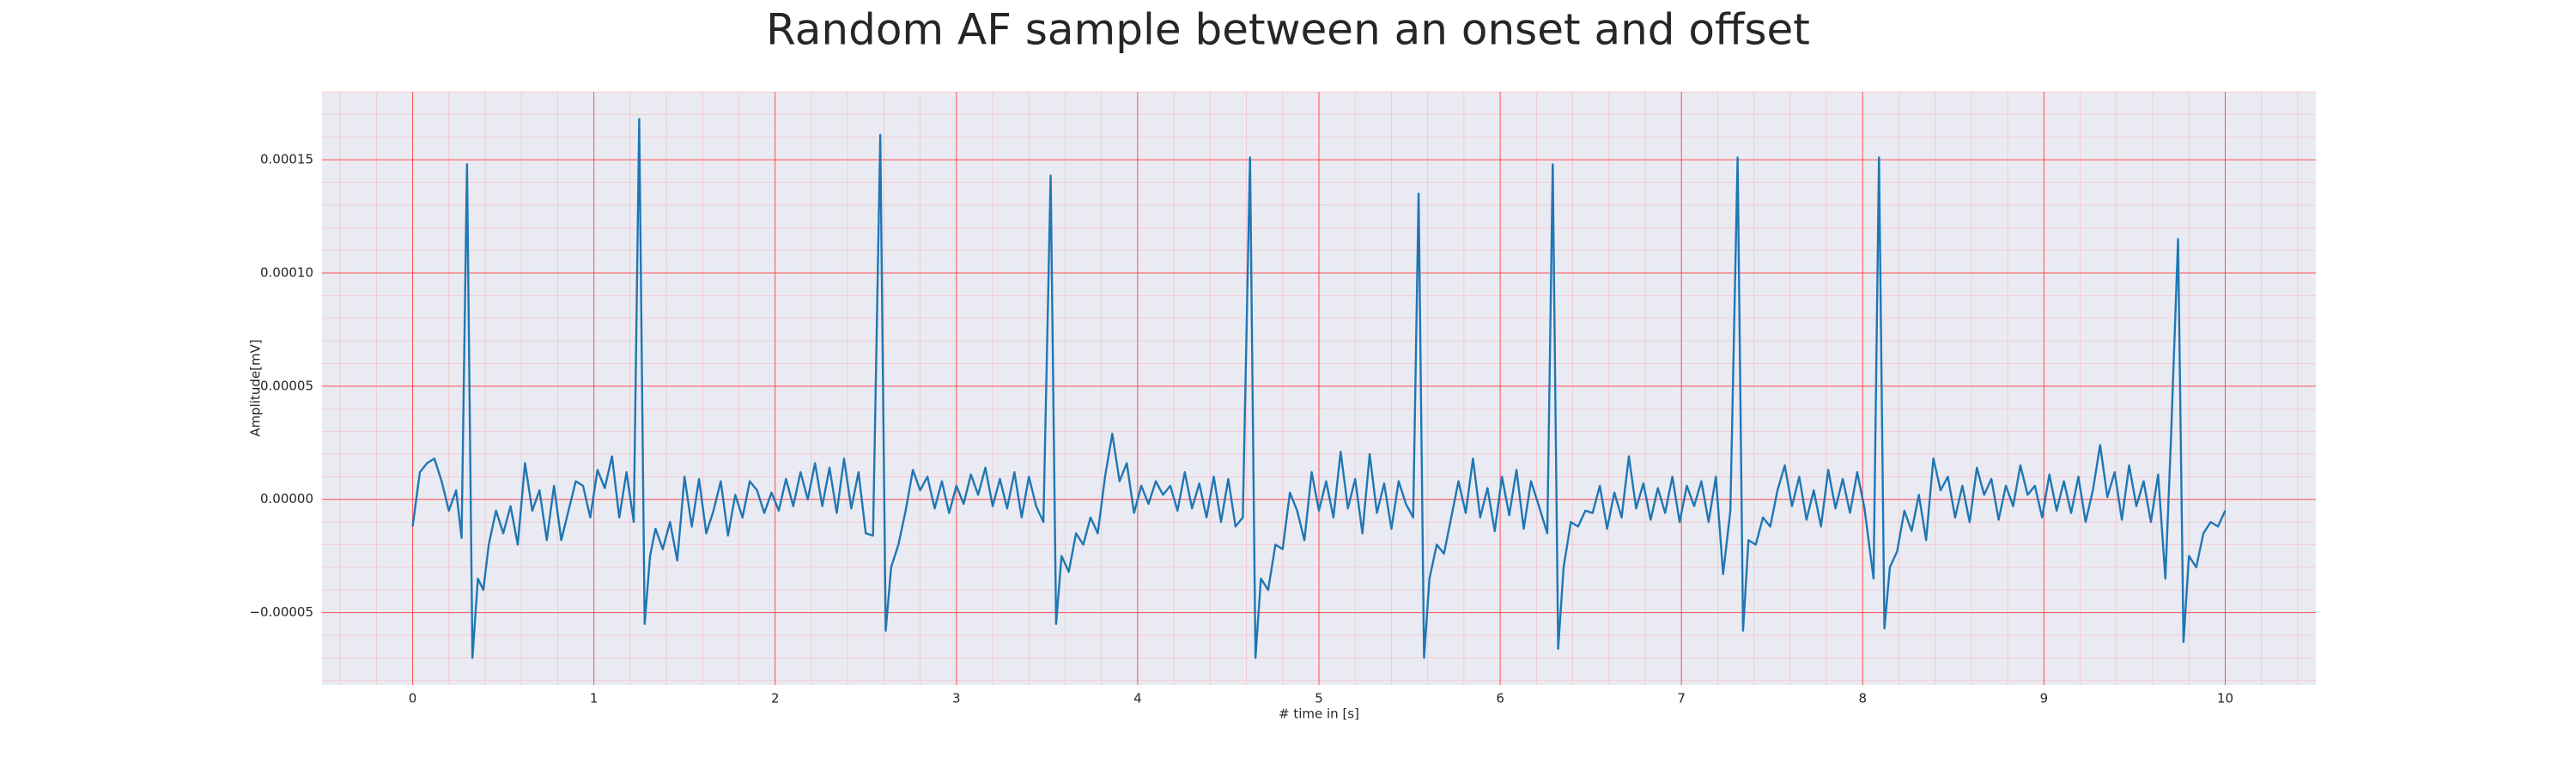 The height and width of the screenshot is (776, 2576). Describe the element at coordinates (413, 699) in the screenshot. I see `x-tick-label: 0` at that location.